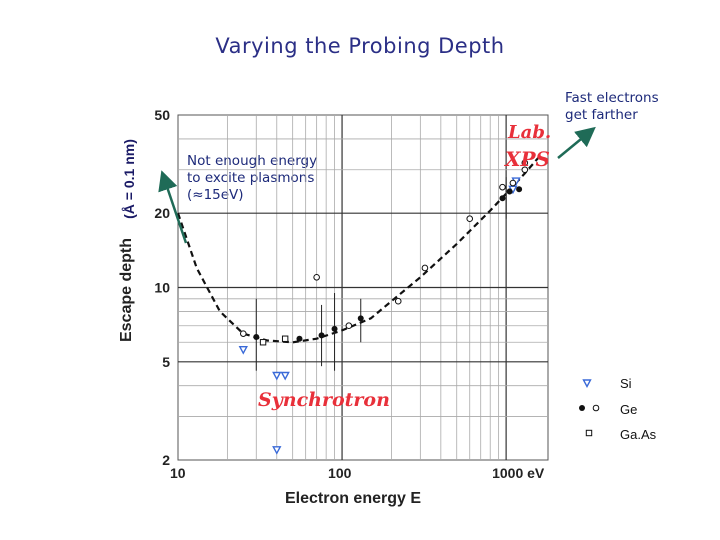 This screenshot has height=540, width=720. What do you see at coordinates (601, 115) in the screenshot?
I see `fast-electrons-line-2: get farther` at bounding box center [601, 115].